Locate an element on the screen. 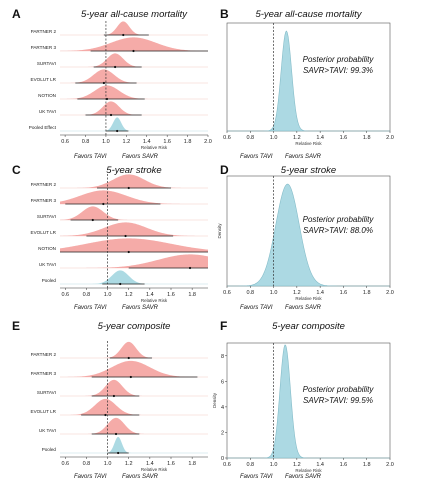 This screenshot has width=440, height=480. study-label: PARTNER 2 is located at coordinates (44, 354).